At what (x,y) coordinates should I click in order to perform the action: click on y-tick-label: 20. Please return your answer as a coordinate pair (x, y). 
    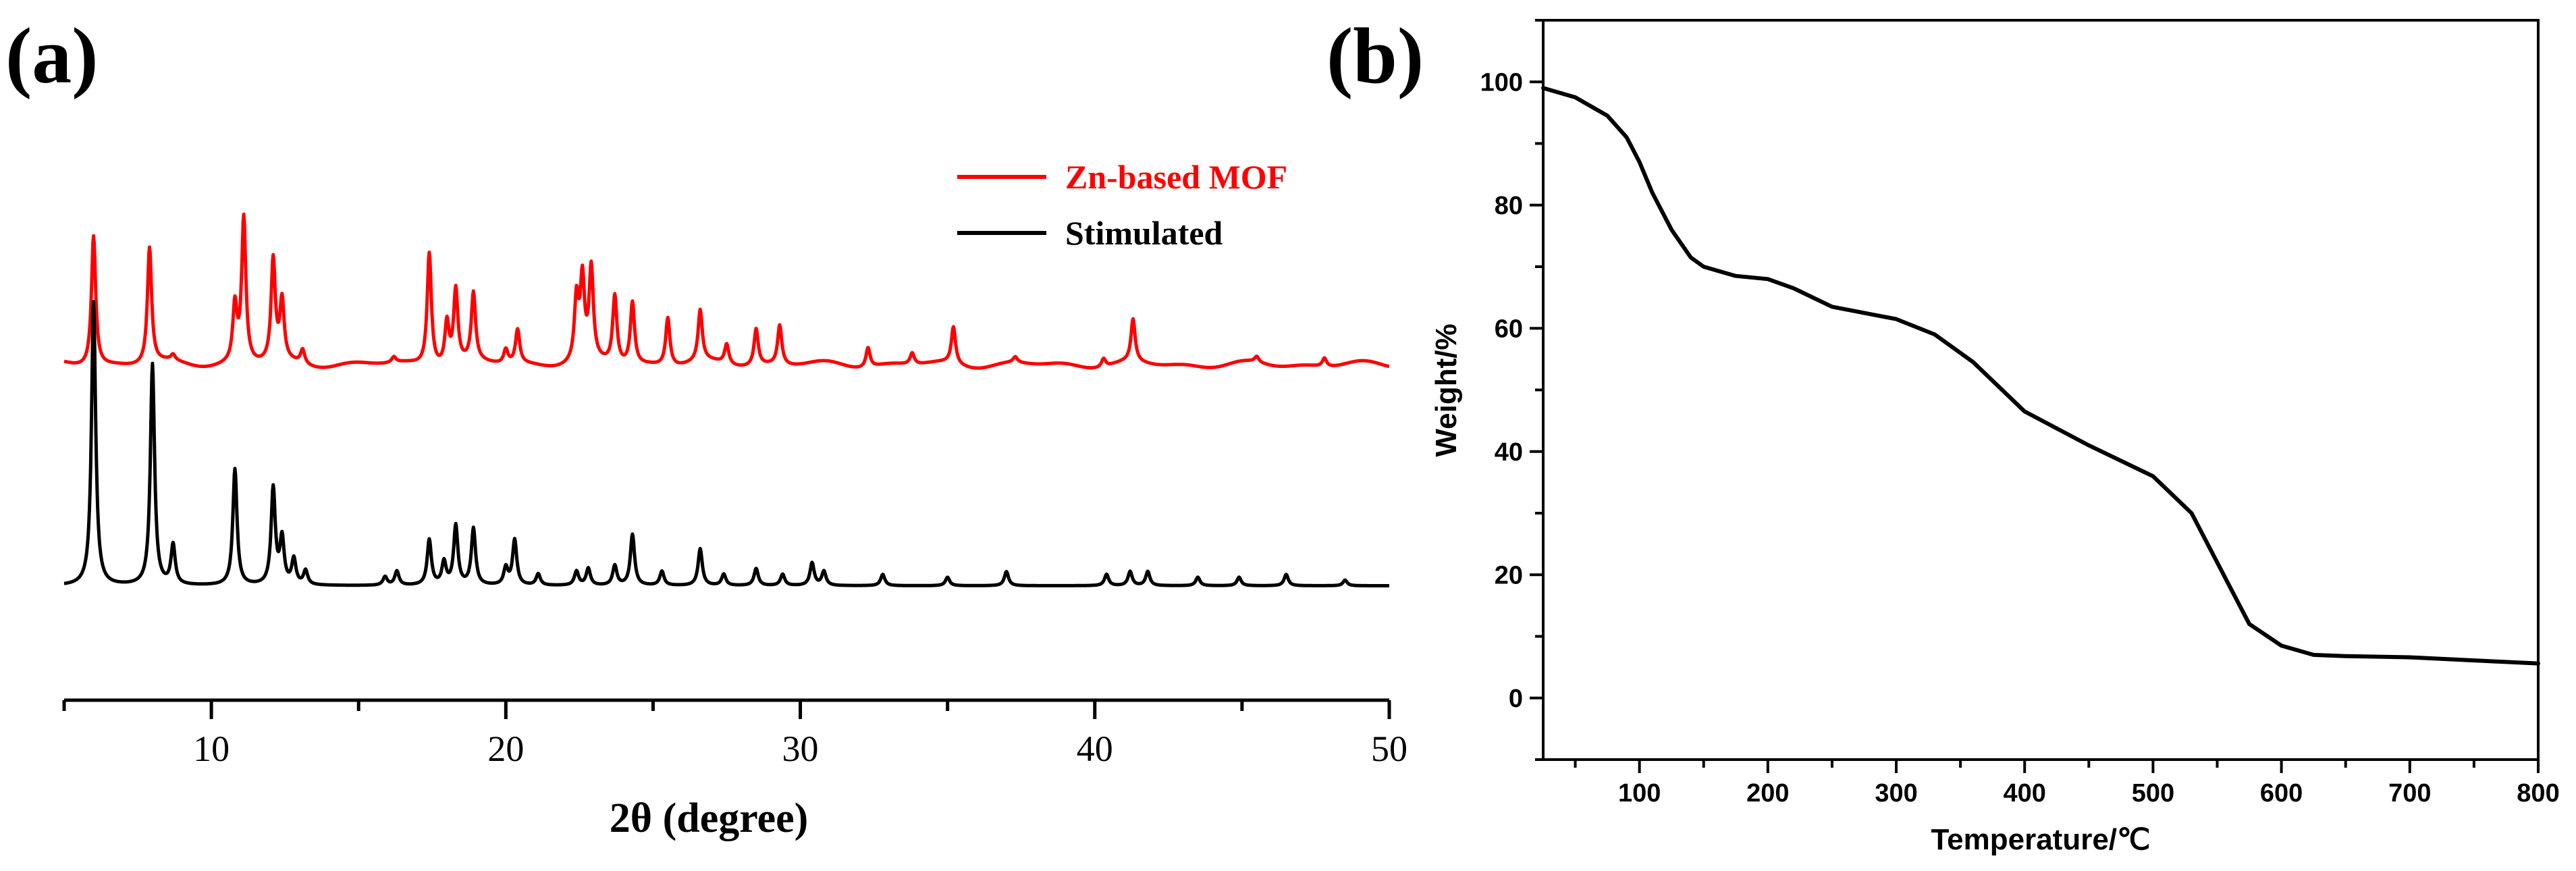
    Looking at the image, I should click on (1509, 575).